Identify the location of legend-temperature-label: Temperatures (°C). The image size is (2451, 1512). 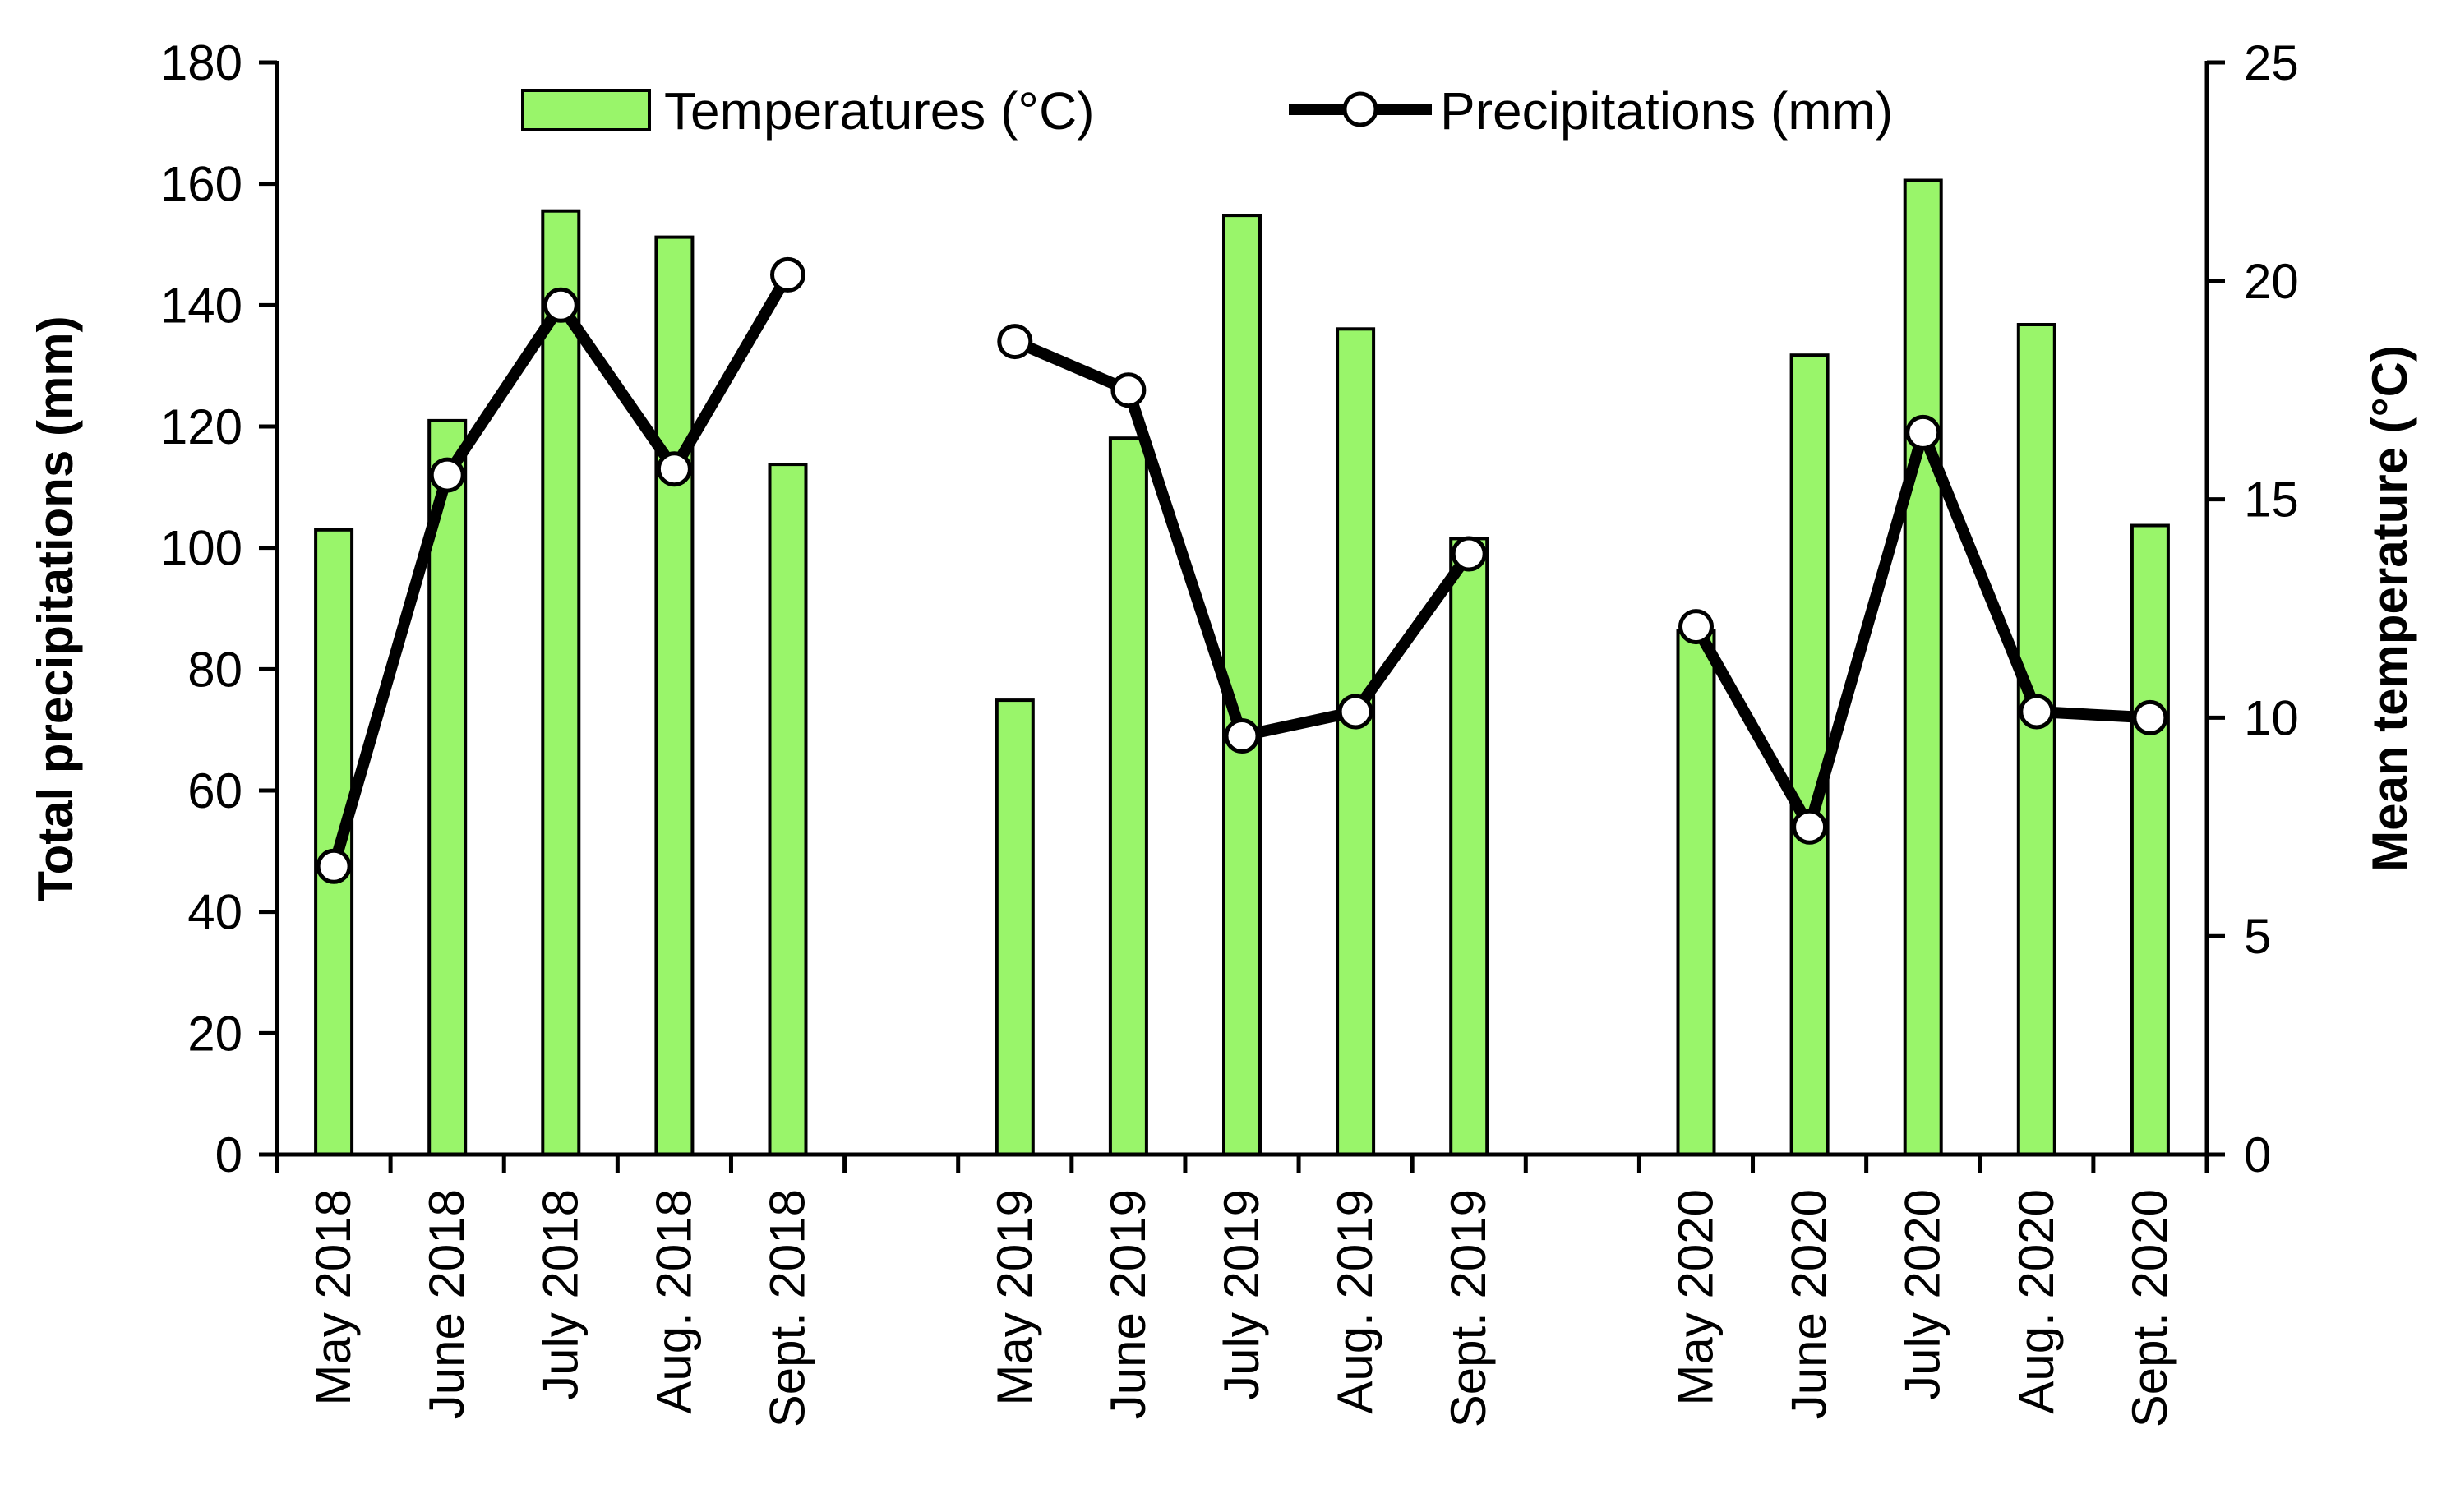
(879, 111).